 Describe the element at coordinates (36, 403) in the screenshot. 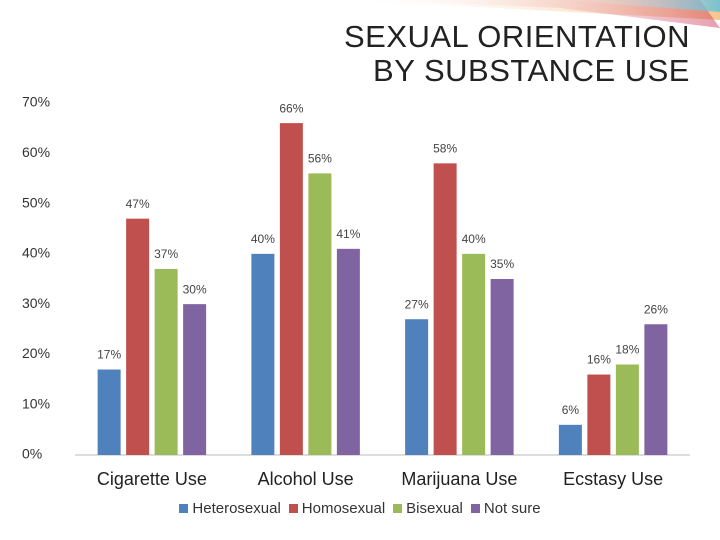

I see `y-tick-label: 10%` at that location.